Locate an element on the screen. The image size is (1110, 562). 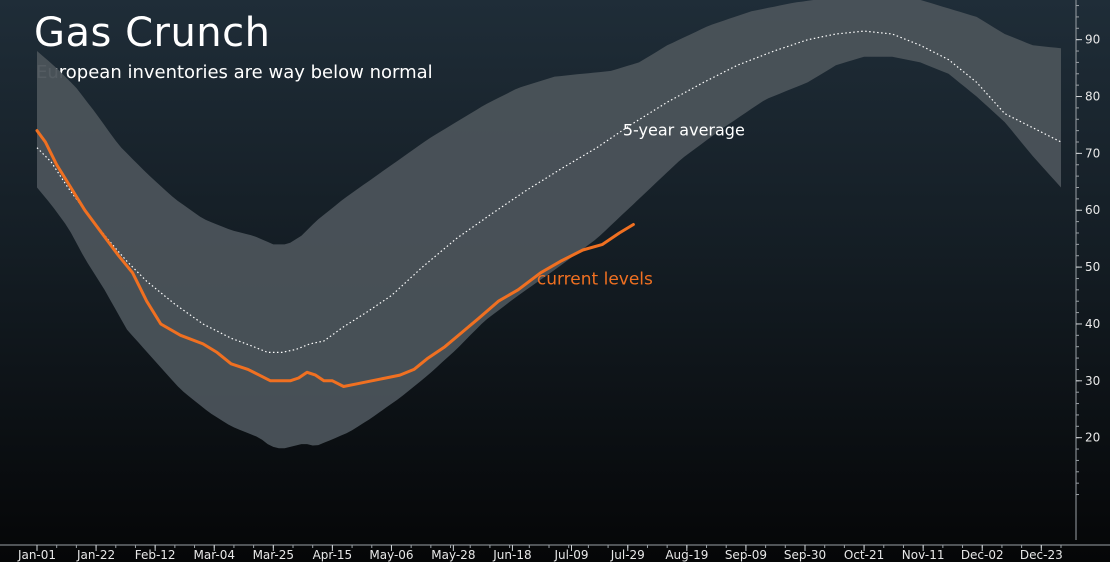
x-tick-label: Jun-18 is located at coordinates (511, 555).